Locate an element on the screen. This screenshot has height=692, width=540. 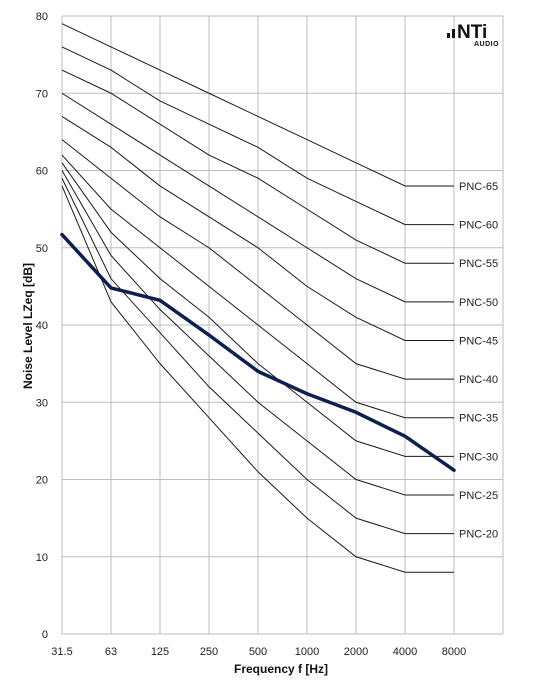
label-pnc-25: PNC-25 is located at coordinates (478, 496).